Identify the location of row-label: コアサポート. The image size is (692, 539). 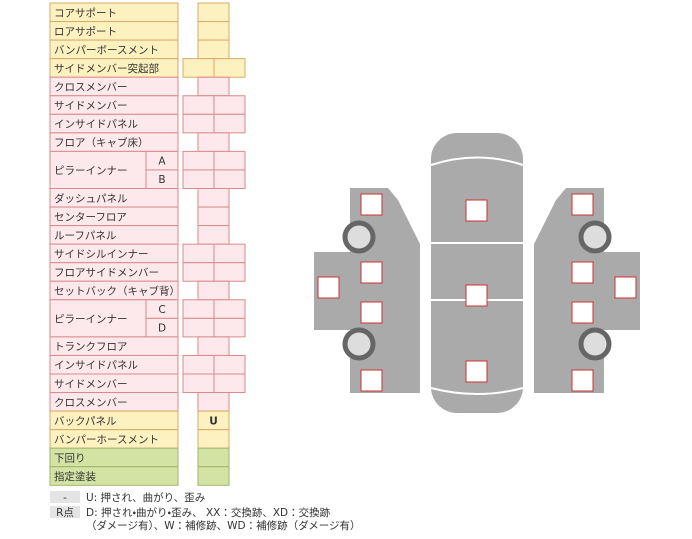
(85, 13).